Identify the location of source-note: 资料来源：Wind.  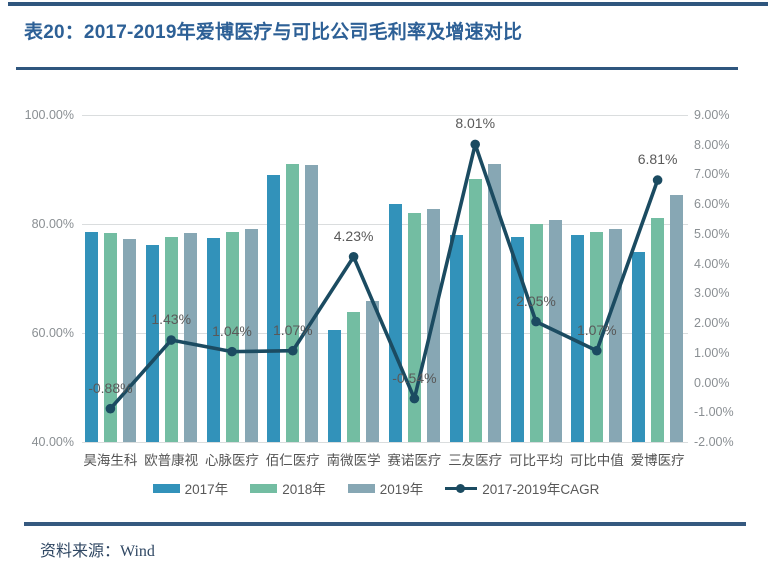
(97, 551).